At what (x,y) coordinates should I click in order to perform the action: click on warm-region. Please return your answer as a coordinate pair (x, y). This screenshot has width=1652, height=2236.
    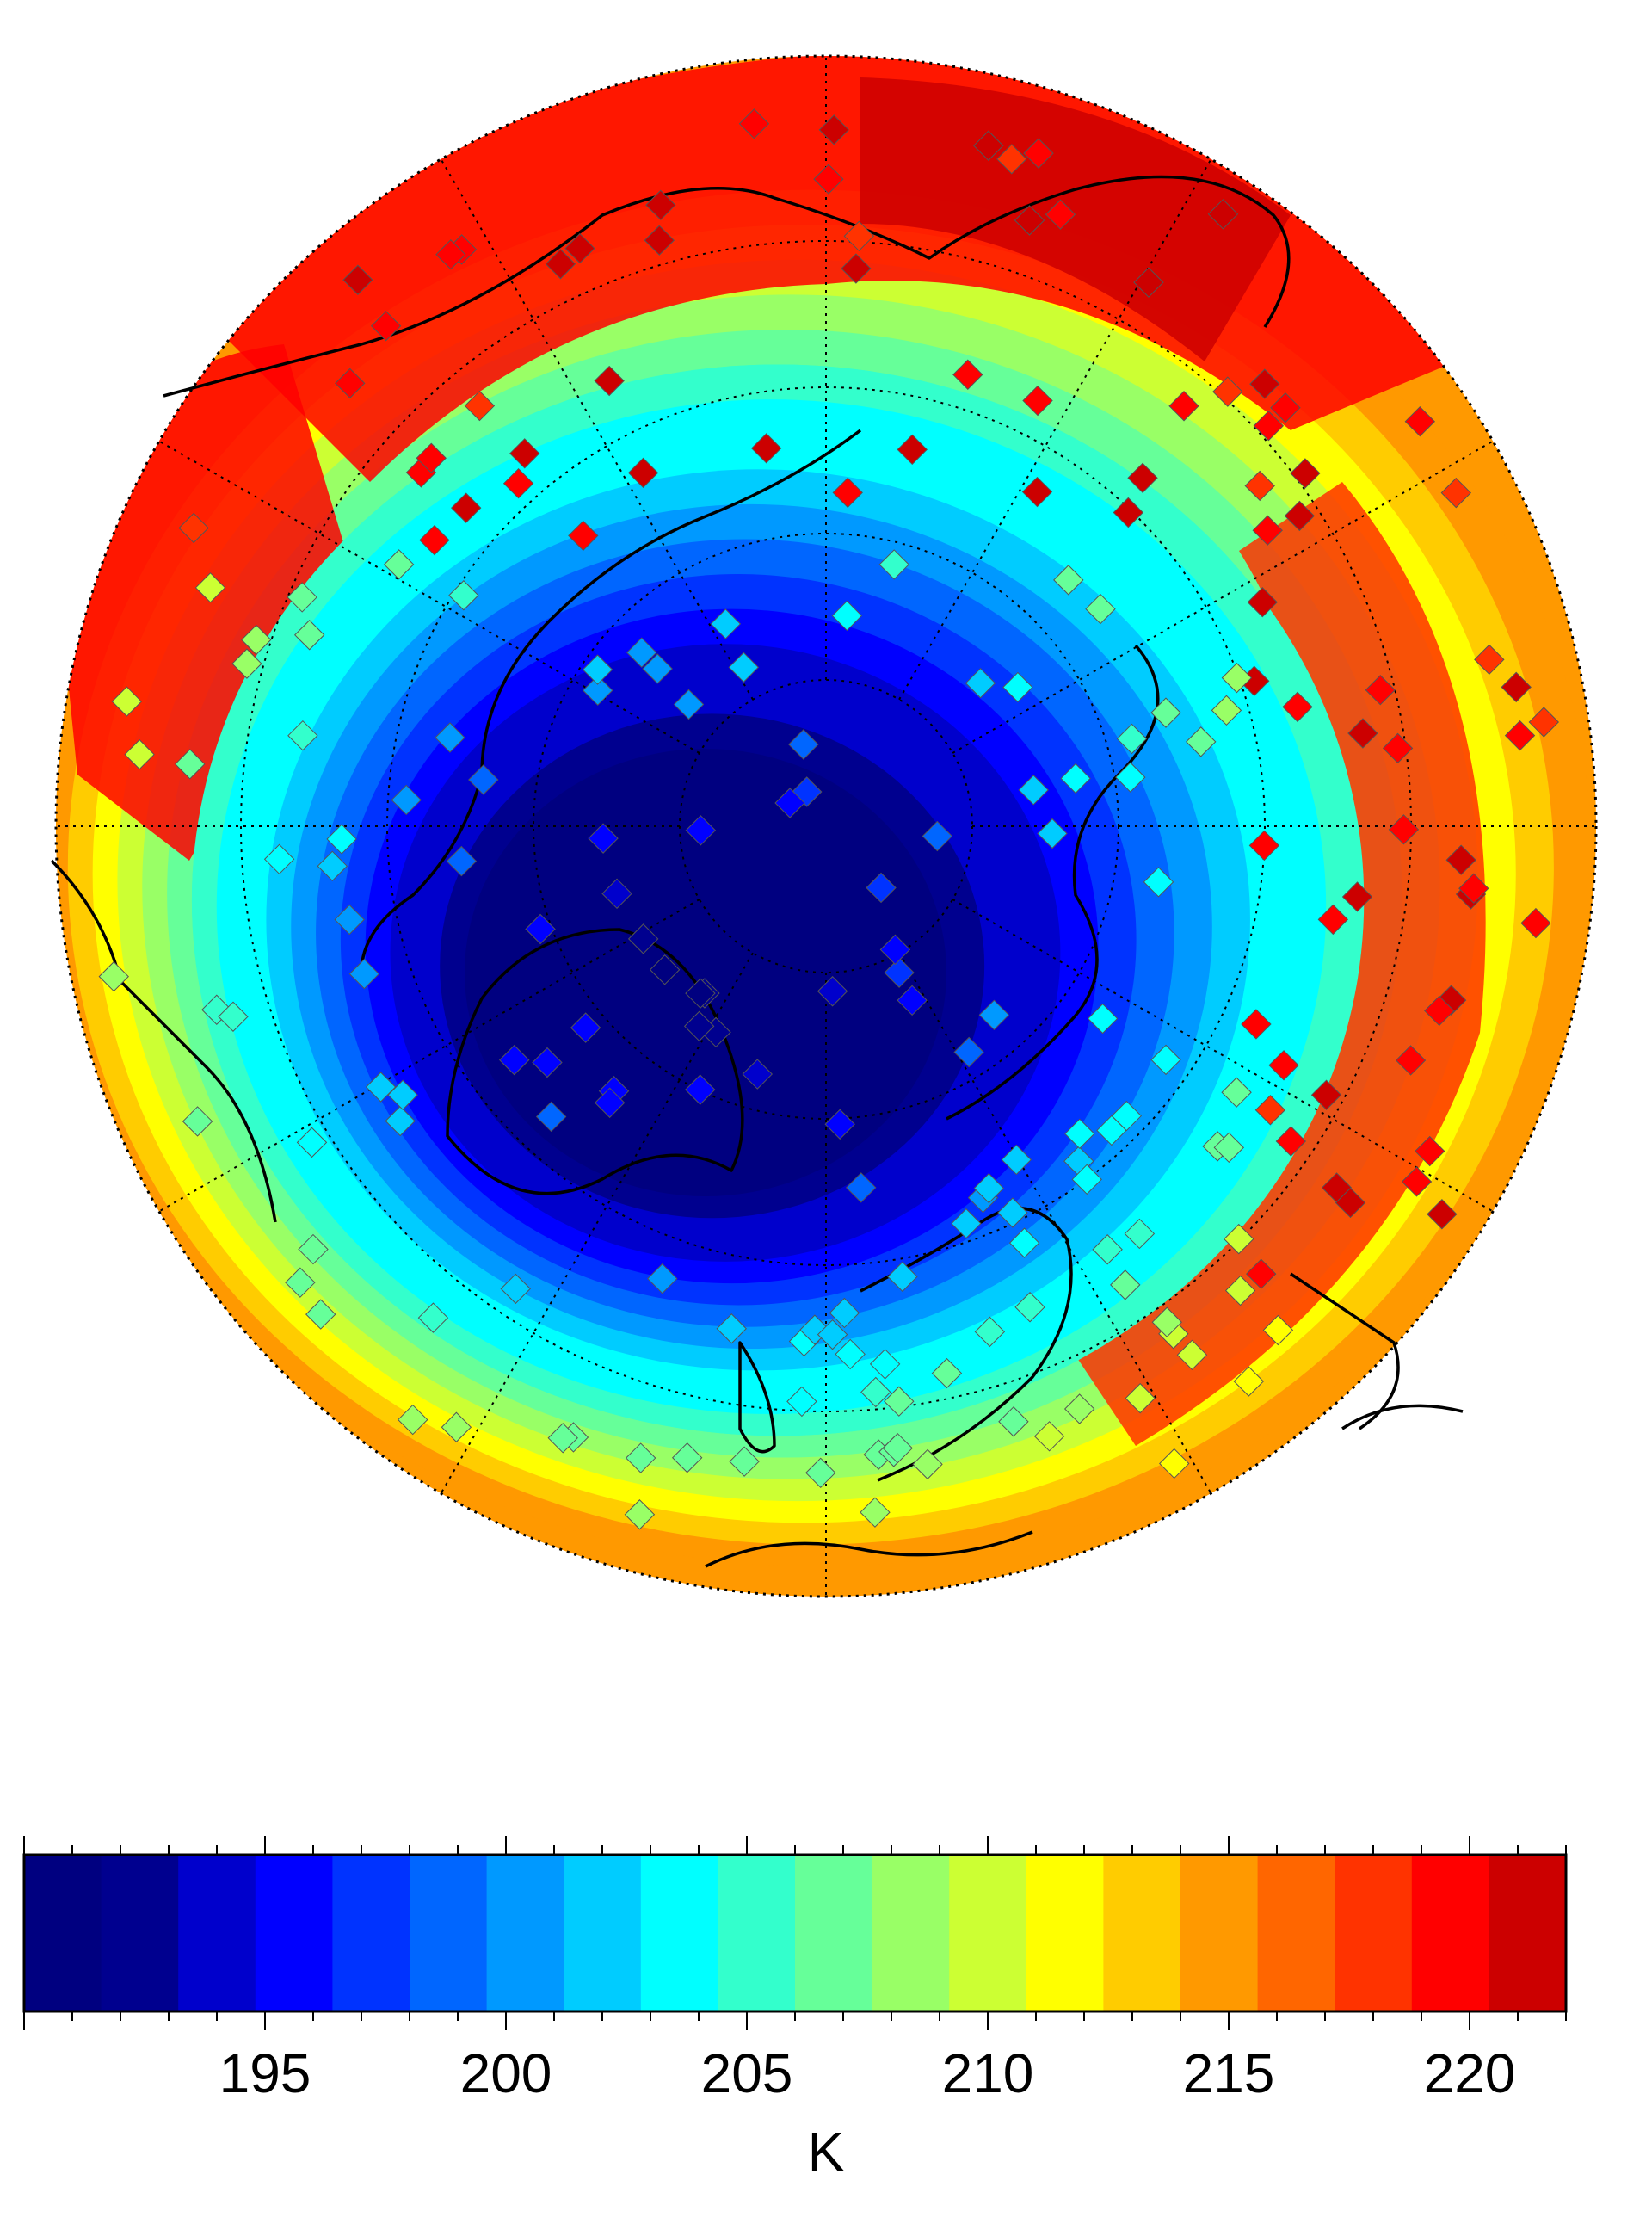
    Looking at the image, I should click on (1075, 219).